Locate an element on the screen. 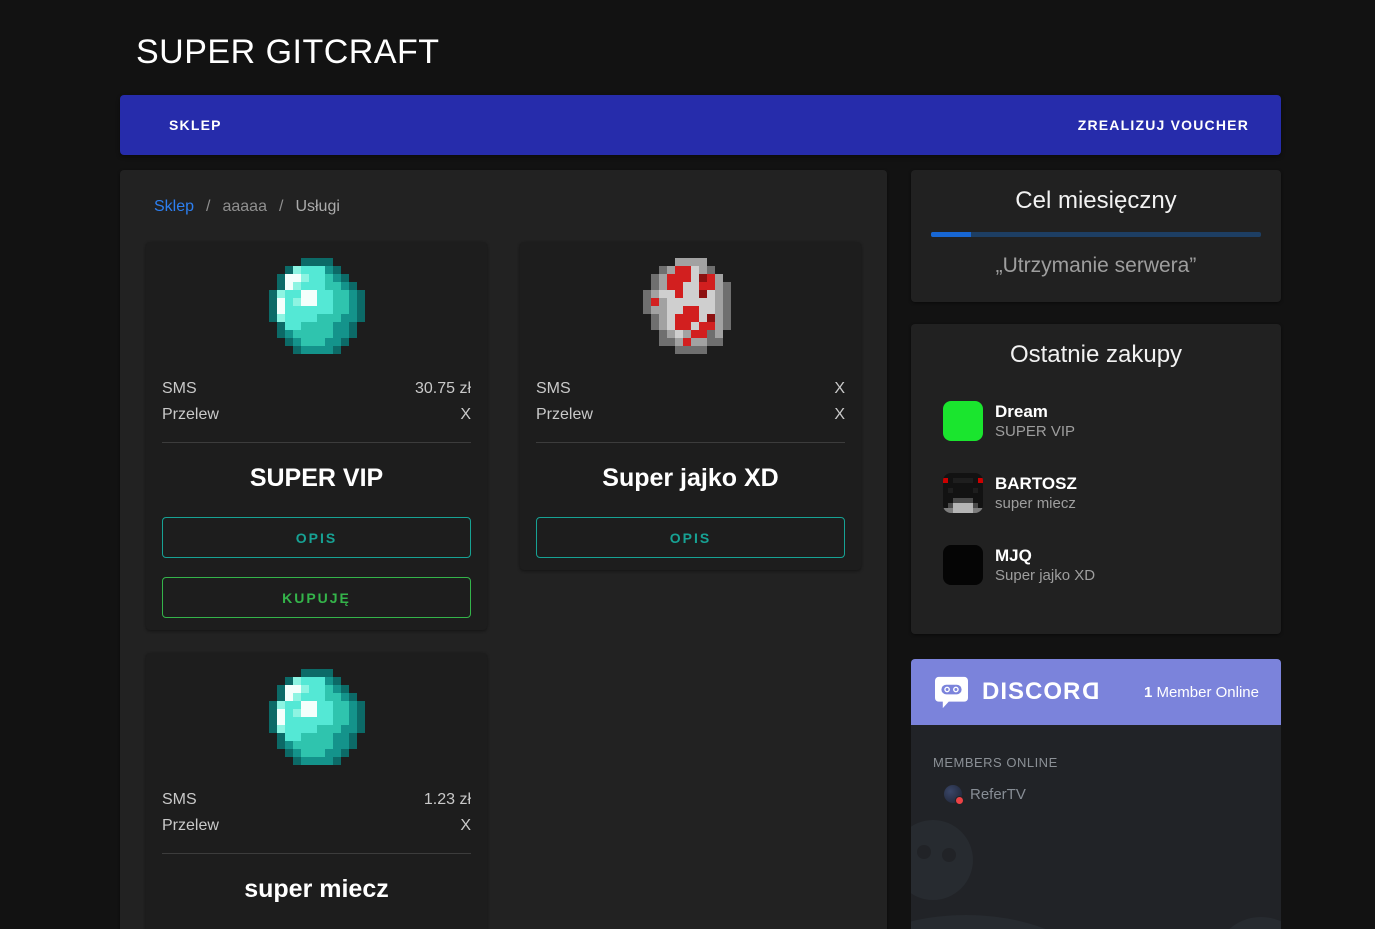 This screenshot has width=1375, height=929. product-card: SMS 1.23 zł Przelew X super miecz is located at coordinates (316, 791).